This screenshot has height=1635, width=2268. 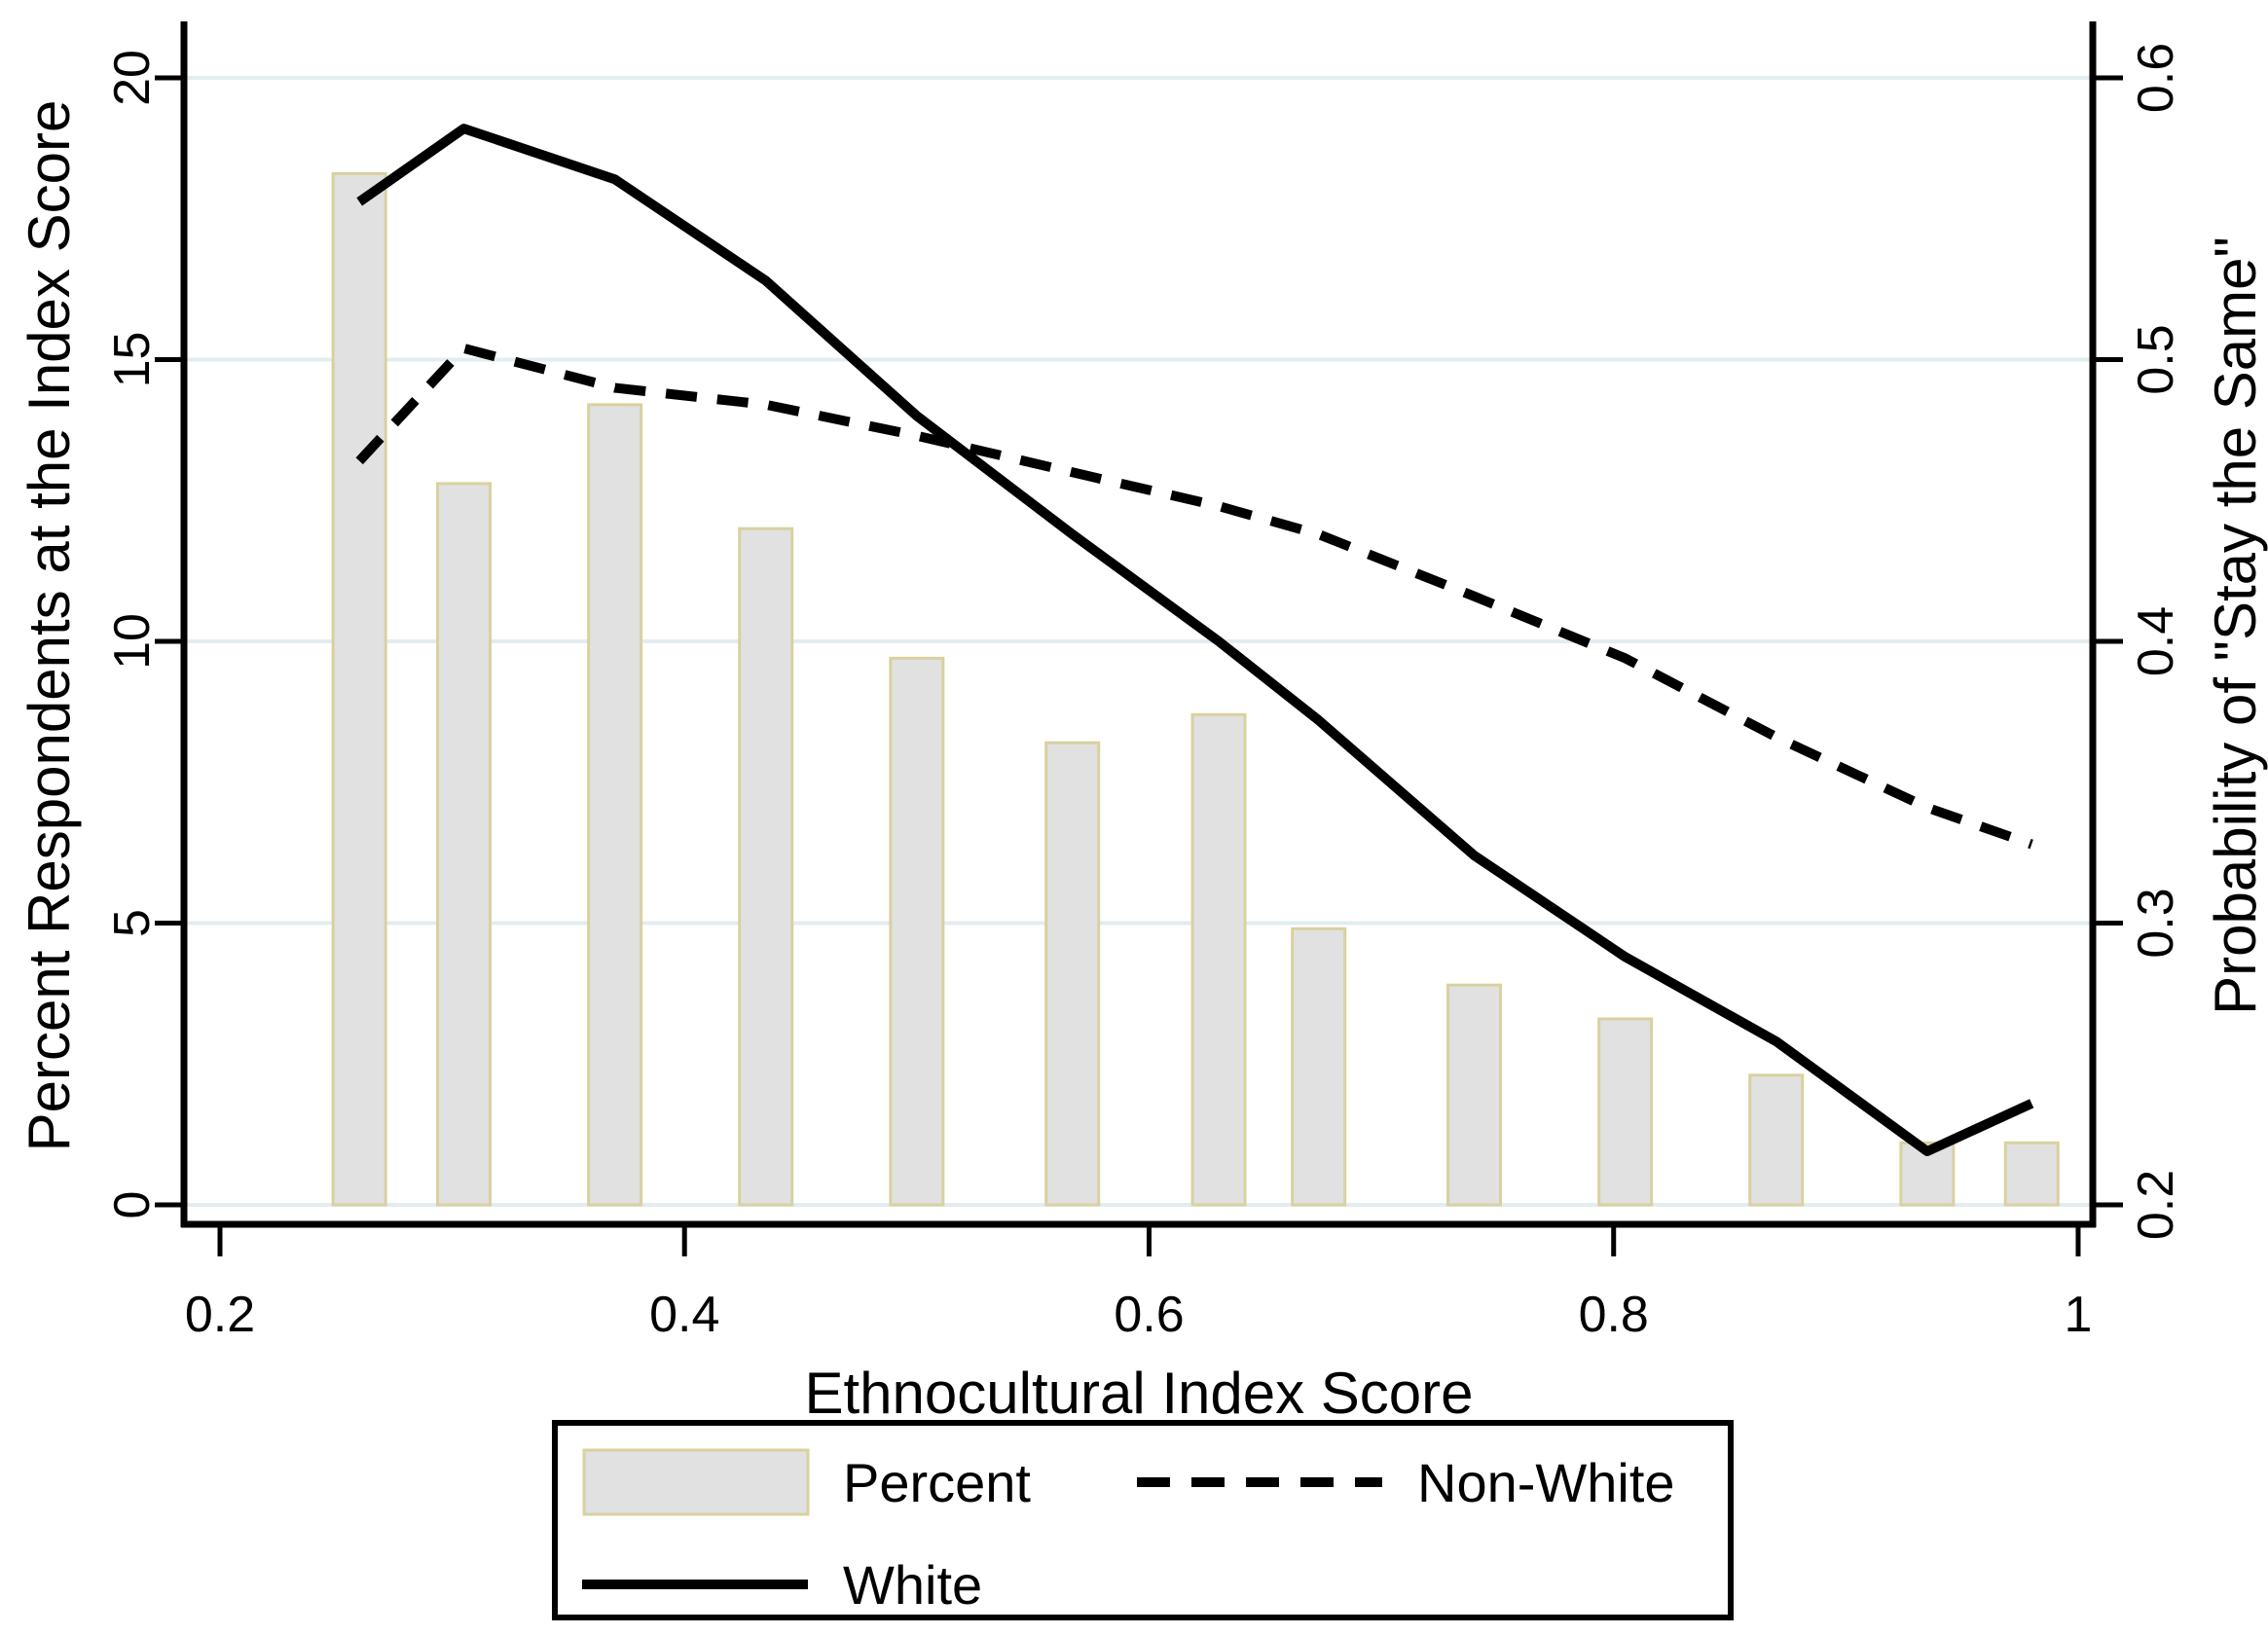 What do you see at coordinates (220, 1315) in the screenshot?
I see `x-axis-tick-label: 0.2` at bounding box center [220, 1315].